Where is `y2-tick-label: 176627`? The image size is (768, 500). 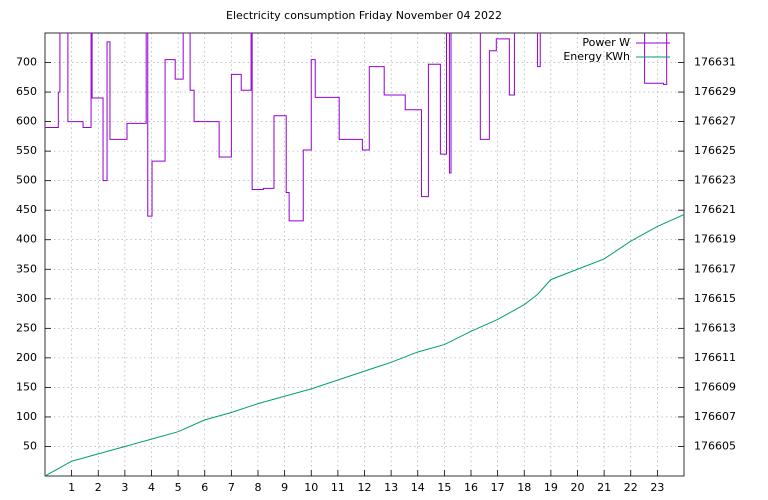
y2-tick-label: 176627 is located at coordinates (715, 121).